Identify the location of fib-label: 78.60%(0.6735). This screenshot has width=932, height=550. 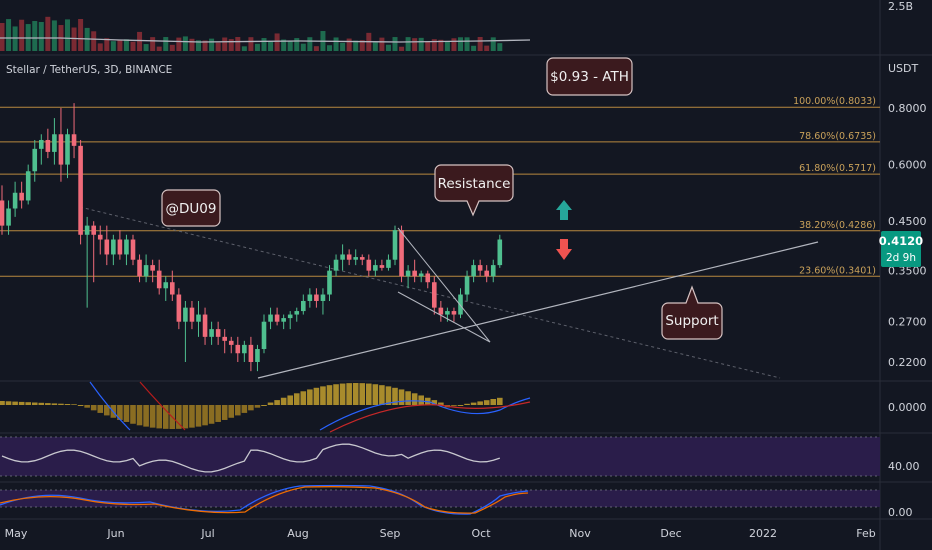
(837, 136).